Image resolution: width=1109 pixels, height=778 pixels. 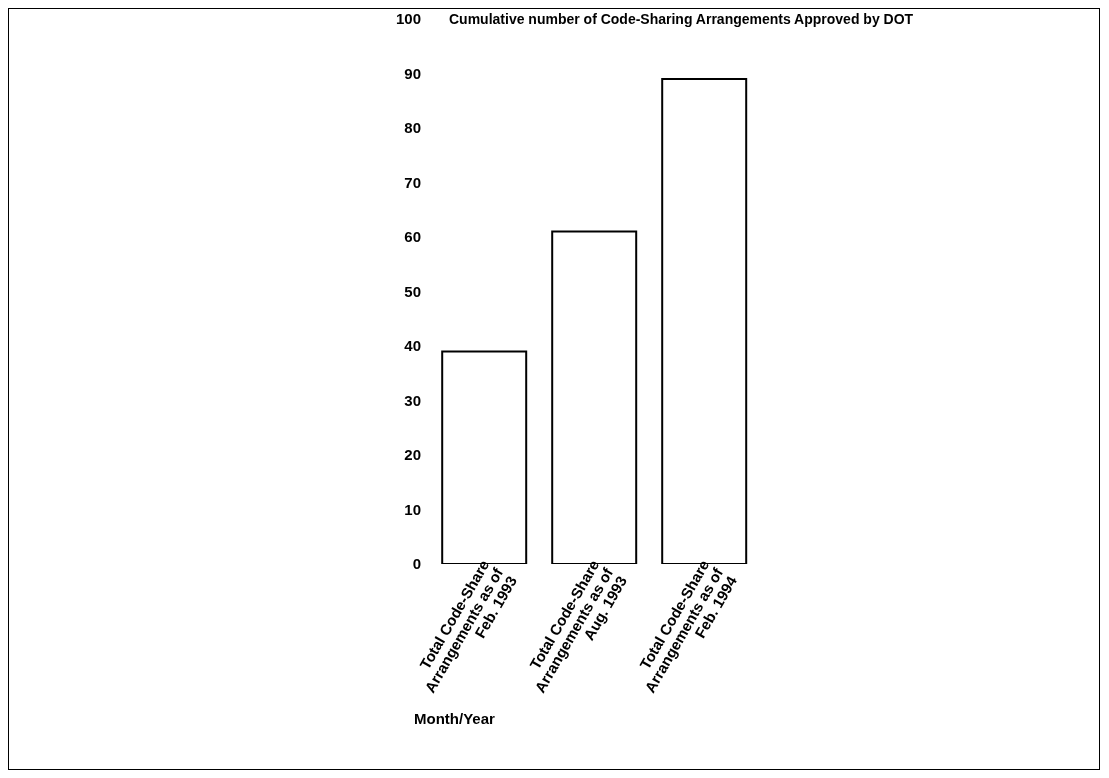 What do you see at coordinates (412, 237) in the screenshot?
I see `y-tick-label: 60` at bounding box center [412, 237].